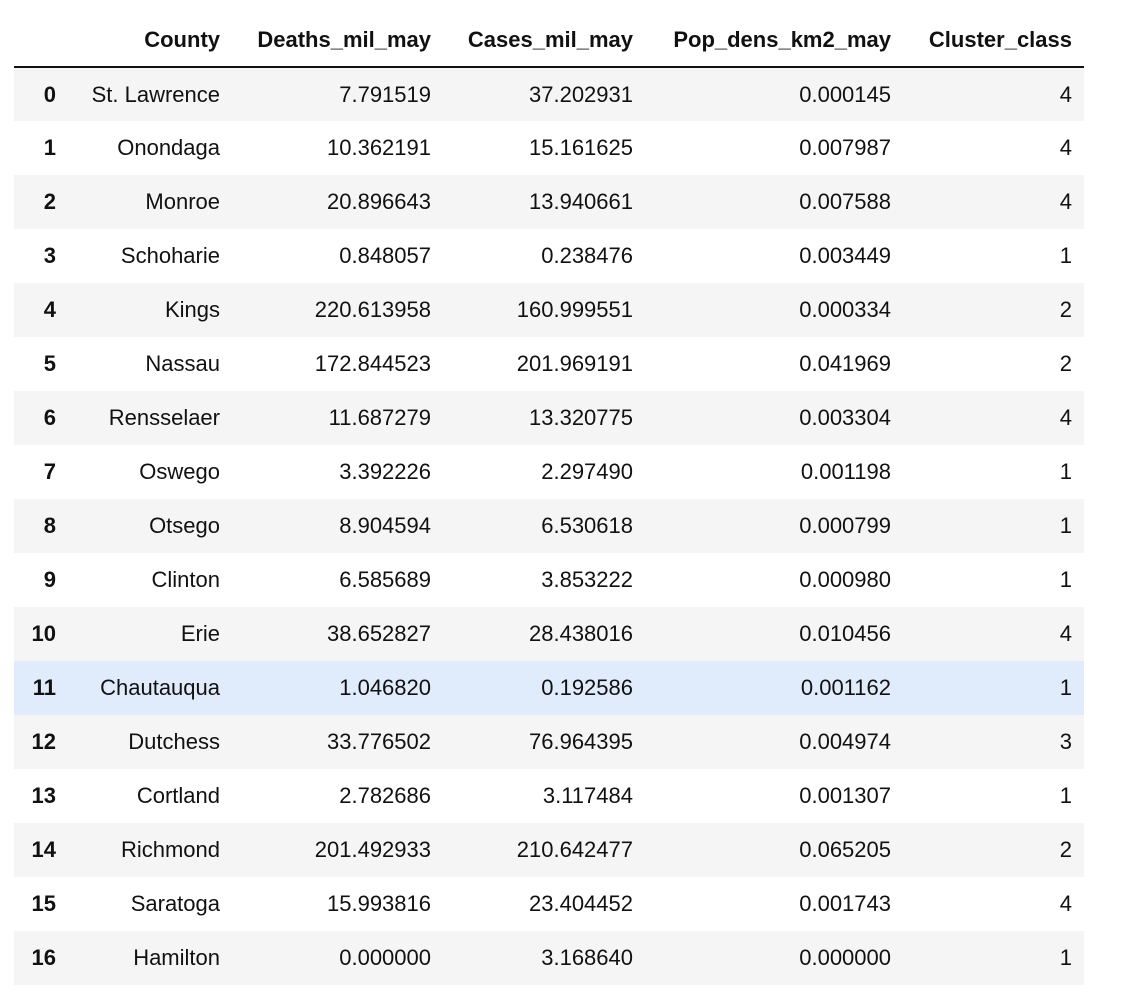 This screenshot has width=1136, height=994. Describe the element at coordinates (587, 525) in the screenshot. I see `cases-cell: 6.530618` at that location.